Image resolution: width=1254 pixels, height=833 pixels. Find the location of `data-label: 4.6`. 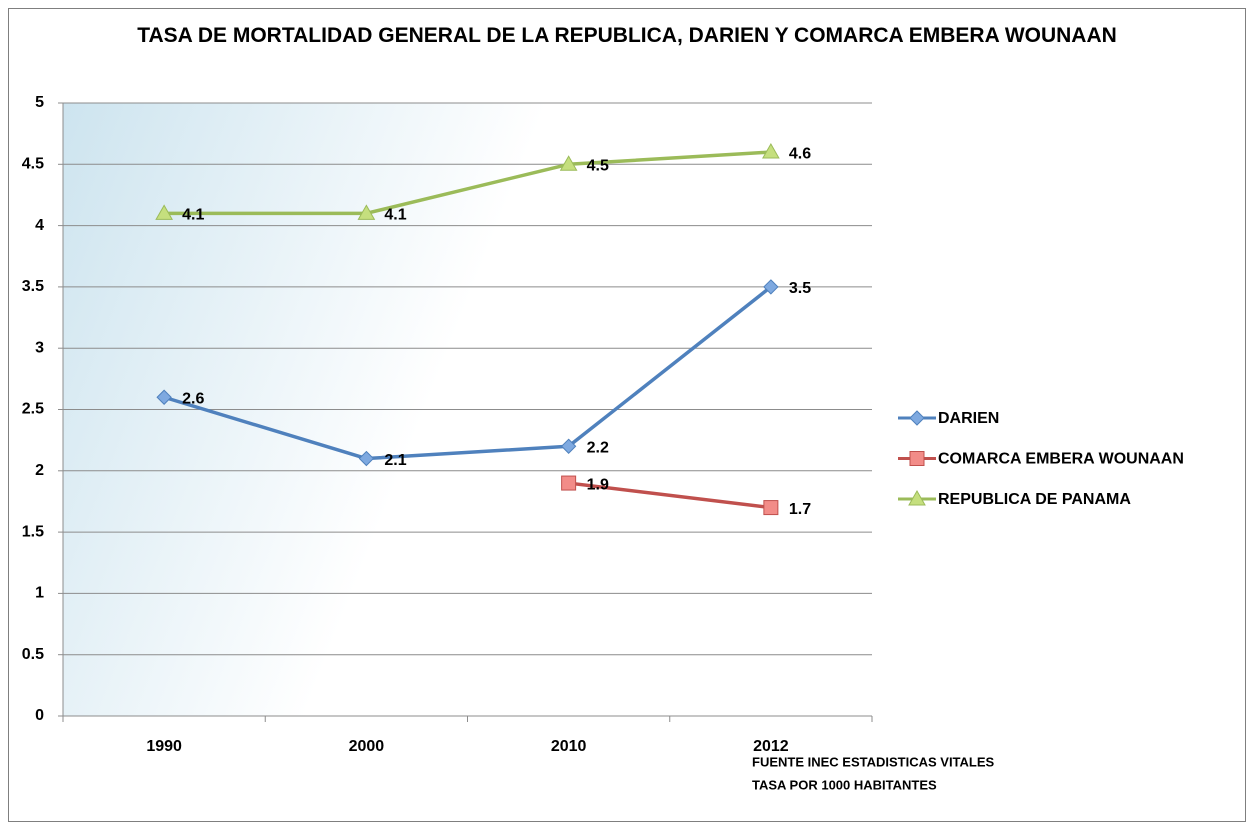

data-label: 4.6 is located at coordinates (800, 153).